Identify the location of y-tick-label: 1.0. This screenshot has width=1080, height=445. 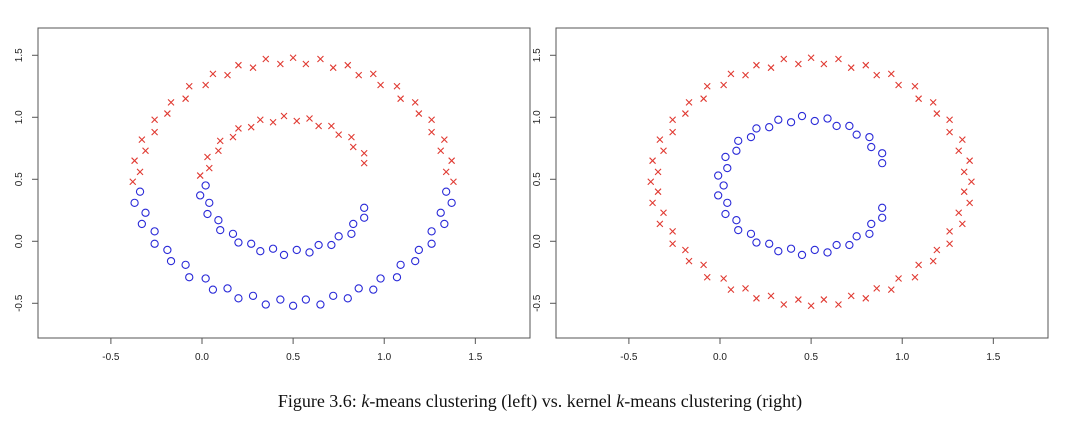
(537, 117).